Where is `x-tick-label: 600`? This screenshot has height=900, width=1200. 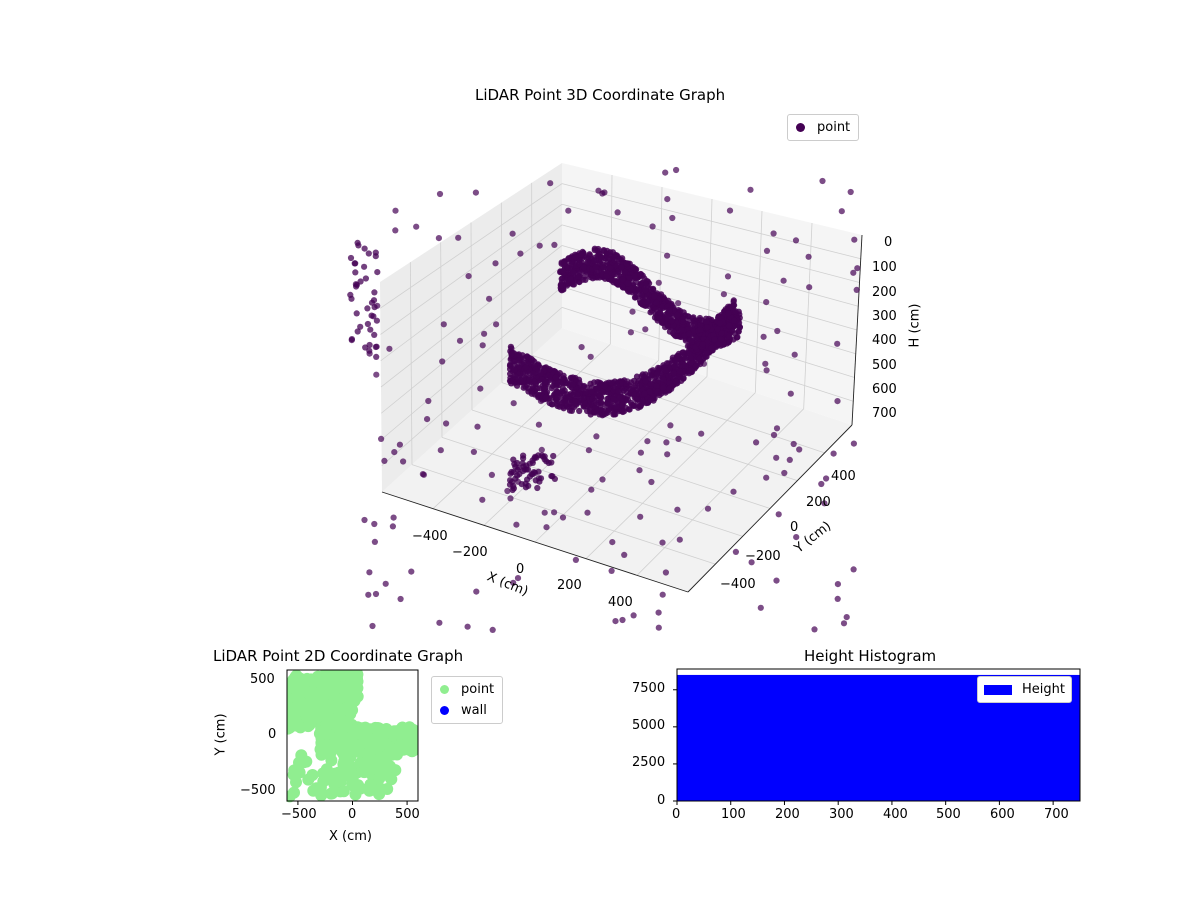 x-tick-label: 600 is located at coordinates (1002, 814).